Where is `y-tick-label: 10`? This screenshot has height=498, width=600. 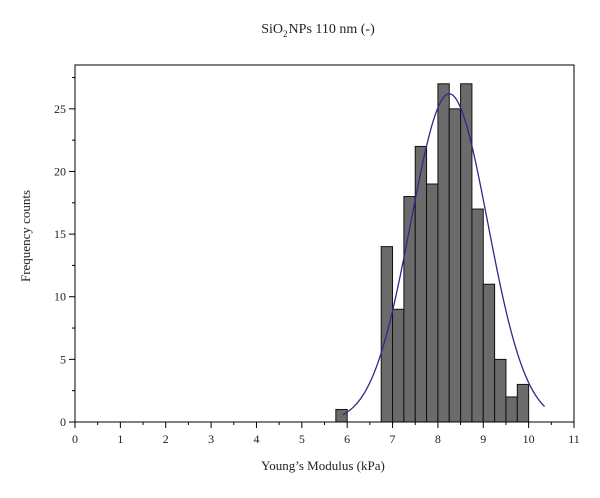 y-tick-label: 10 is located at coordinates (60, 297).